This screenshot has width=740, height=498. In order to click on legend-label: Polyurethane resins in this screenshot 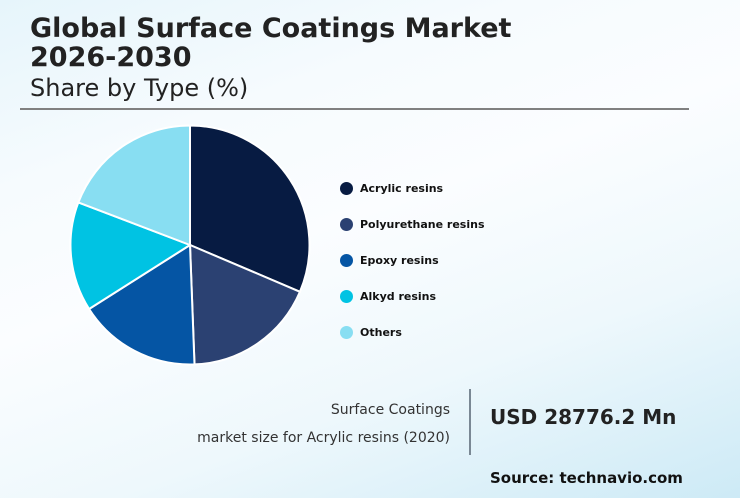, I will do `click(422, 224)`.